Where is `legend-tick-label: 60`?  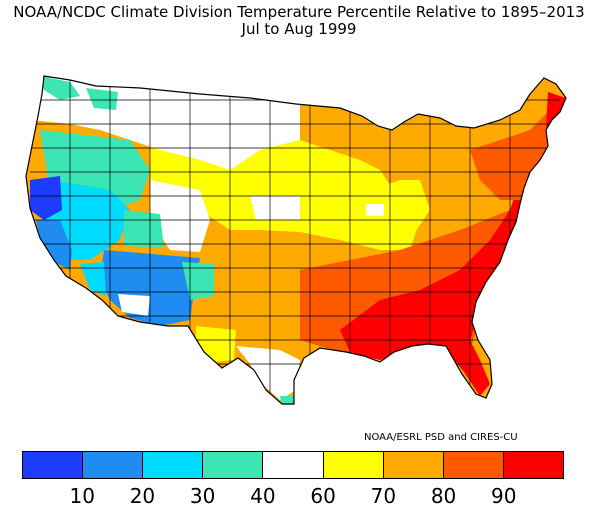
legend-tick-label: 60 is located at coordinates (323, 496).